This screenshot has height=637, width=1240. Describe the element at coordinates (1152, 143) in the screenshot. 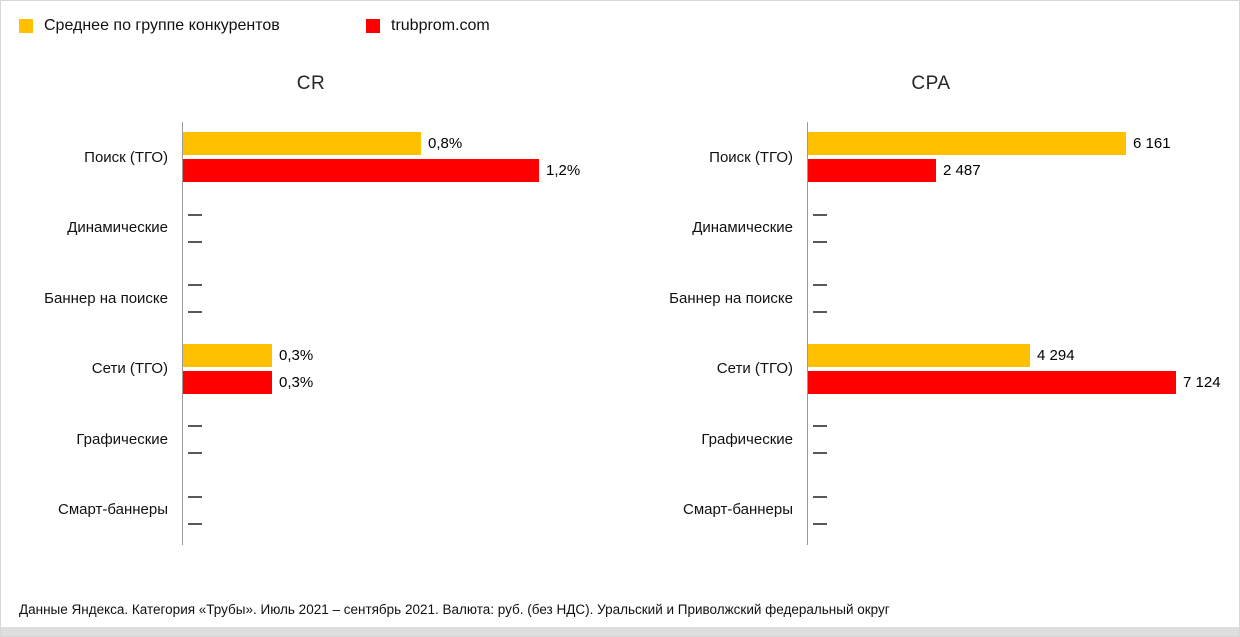

I see `bar-value-label: 6 161` at that location.